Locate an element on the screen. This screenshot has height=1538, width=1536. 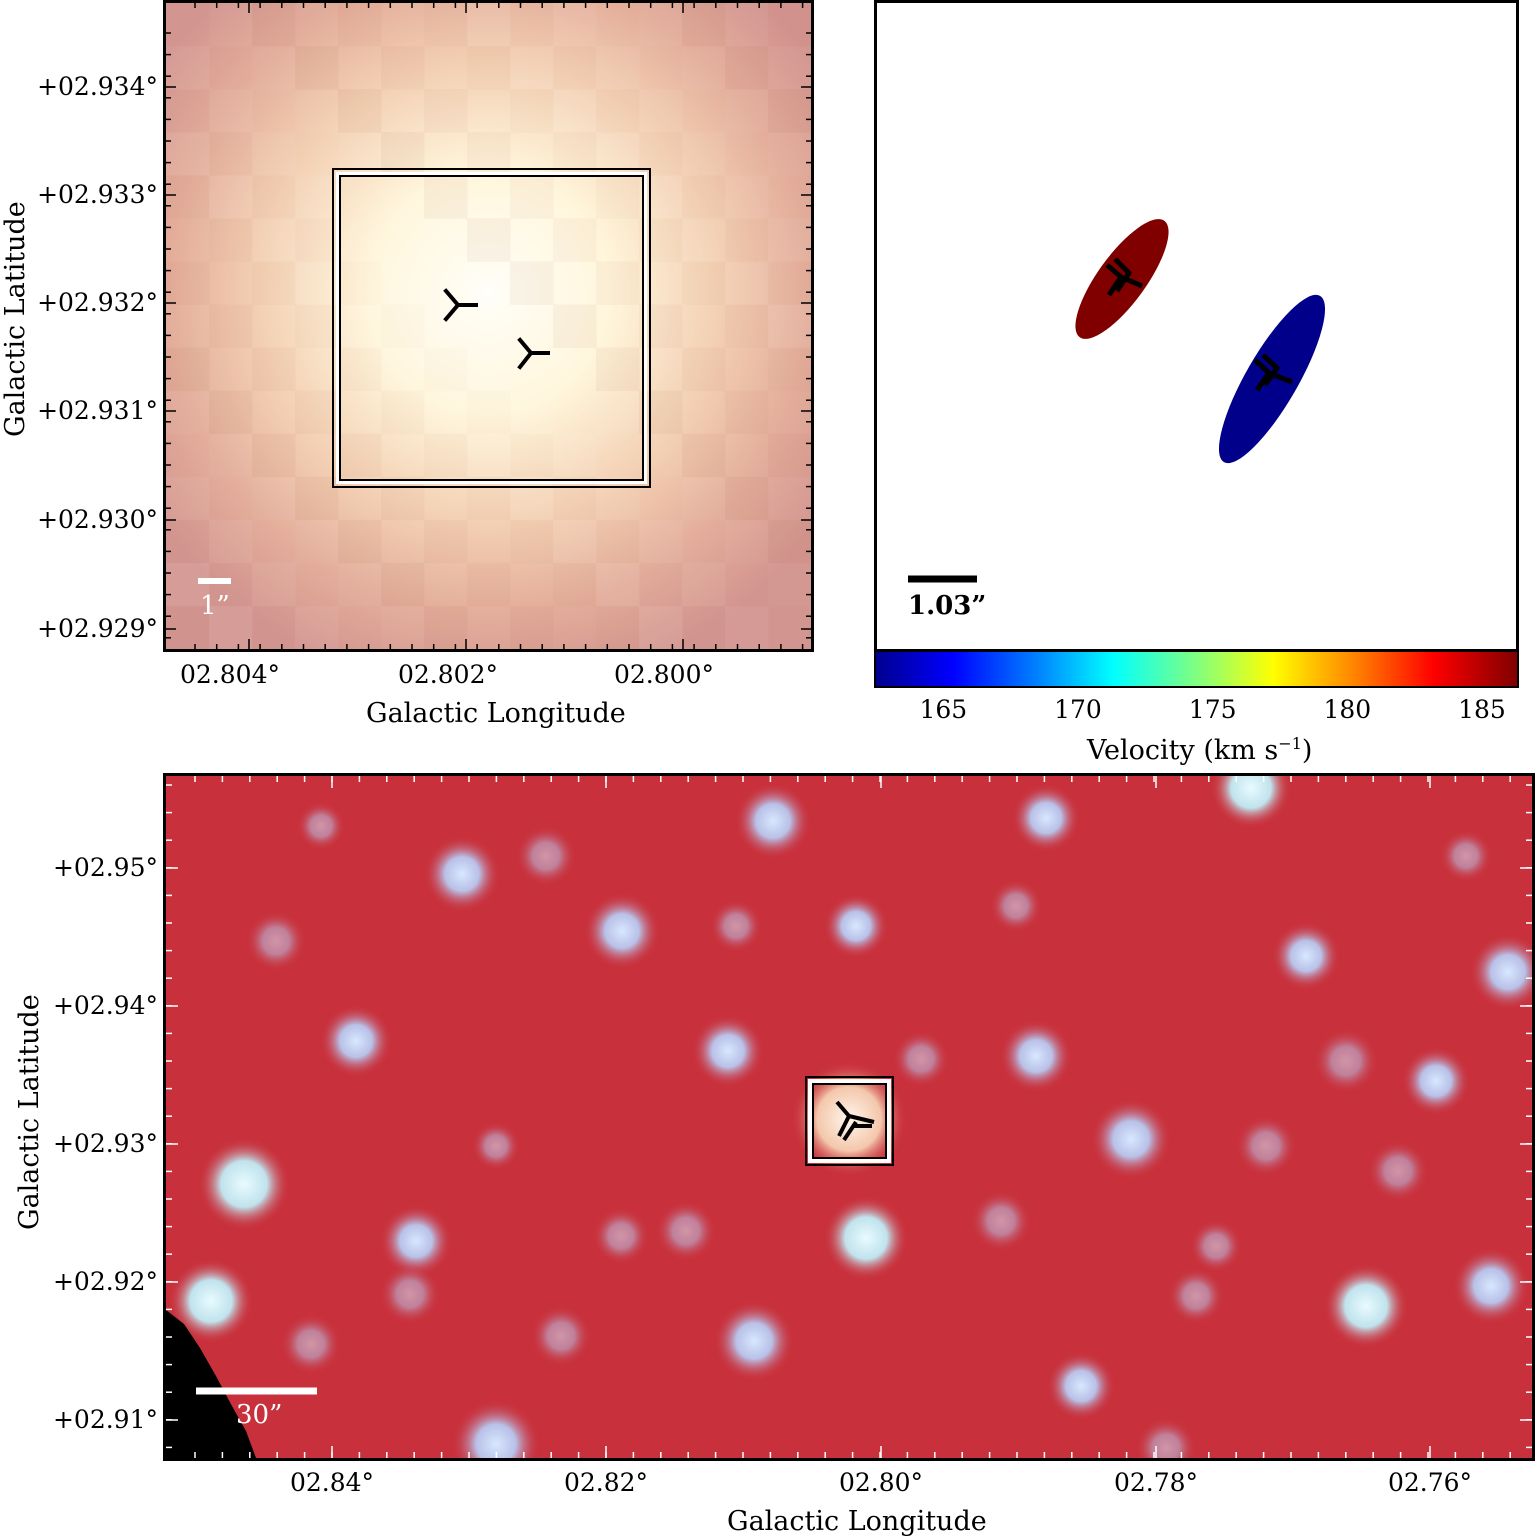
zoom-region-box is located at coordinates (849, 1121).